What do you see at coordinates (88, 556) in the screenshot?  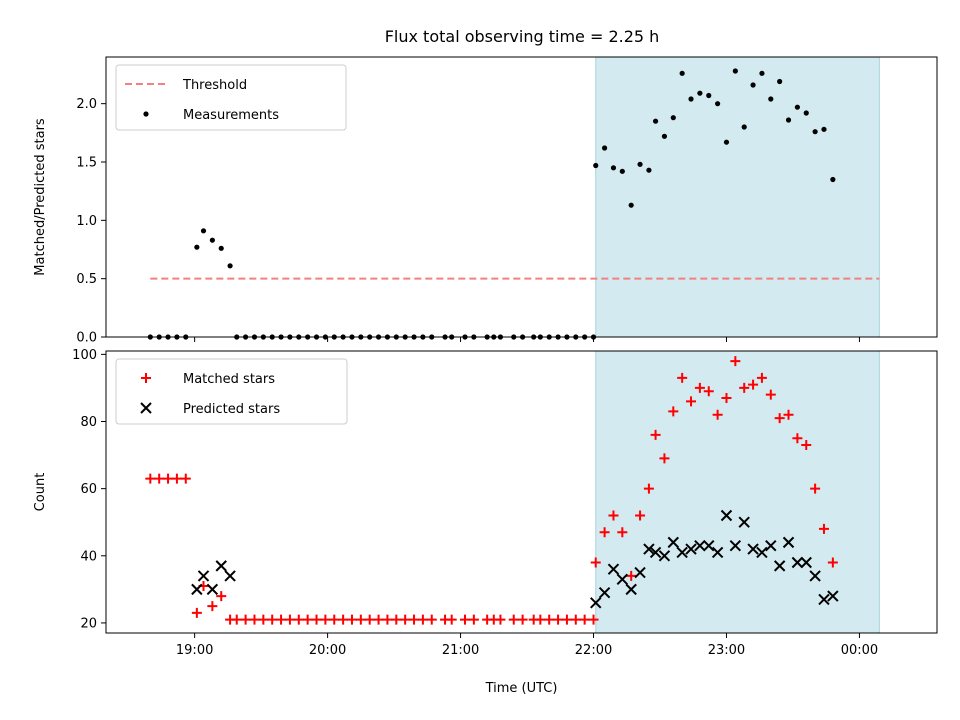 I see `panel1-y-tick-label-1: 40` at bounding box center [88, 556].